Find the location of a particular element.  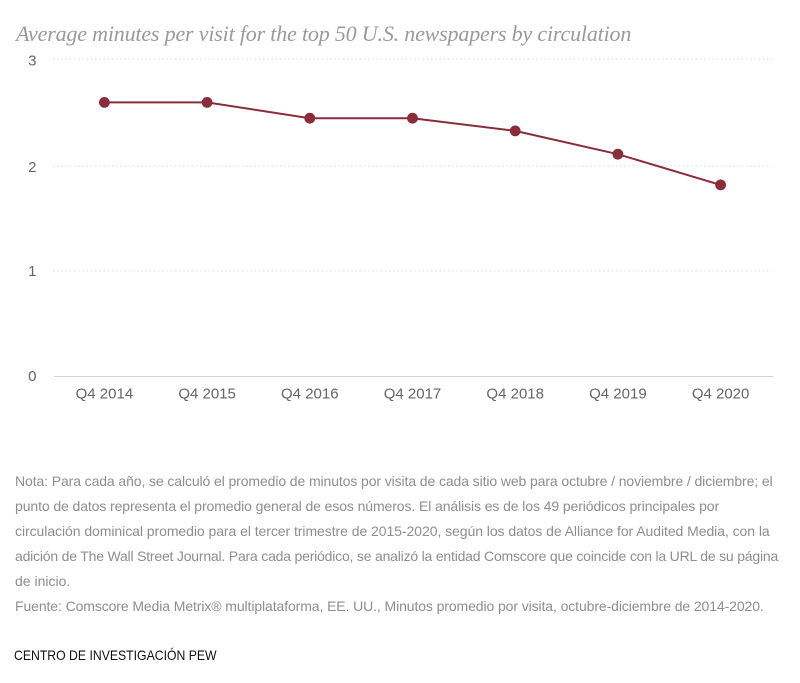

svg-text: Q4 2020 is located at coordinates (721, 394).